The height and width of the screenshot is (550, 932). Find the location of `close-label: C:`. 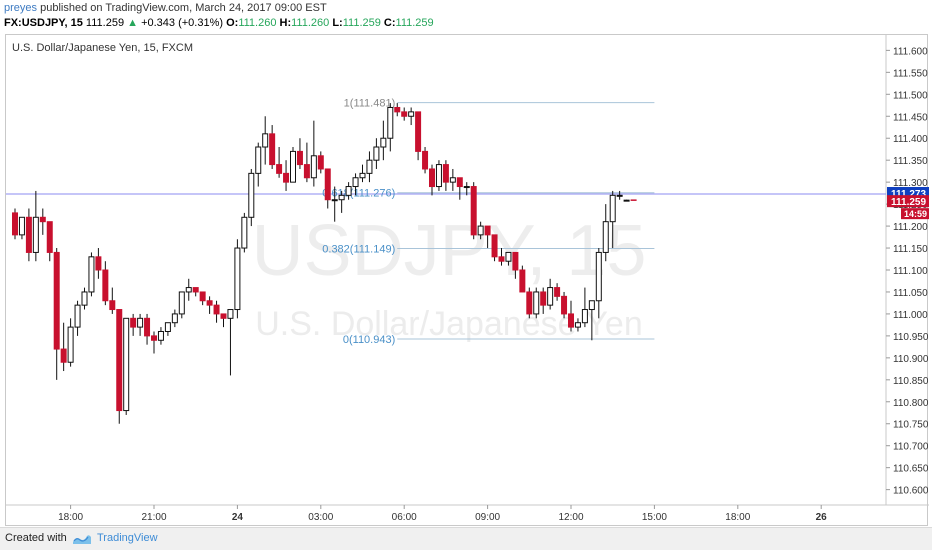

close-label: C: is located at coordinates (388, 23).